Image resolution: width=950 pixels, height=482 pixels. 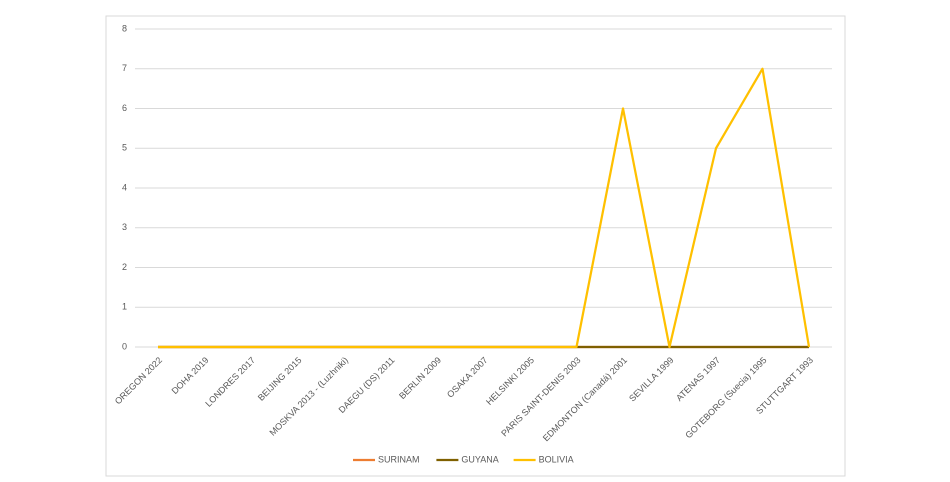 I want to click on y-tick-label: 2, so click(x=124, y=267).